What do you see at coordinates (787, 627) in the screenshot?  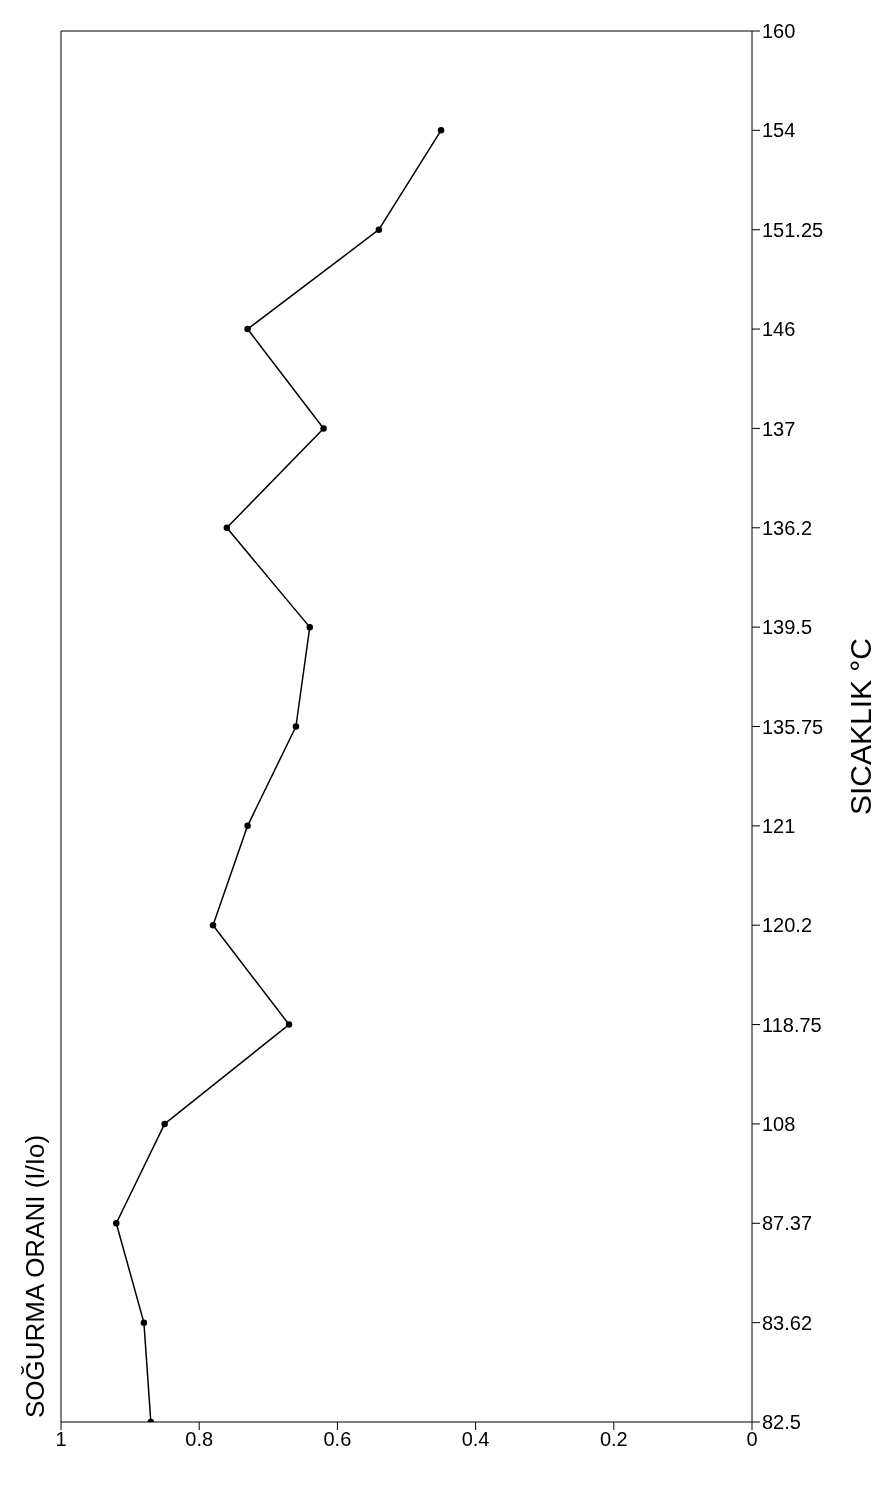 I see `y-tick-label: 139.5` at bounding box center [787, 627].